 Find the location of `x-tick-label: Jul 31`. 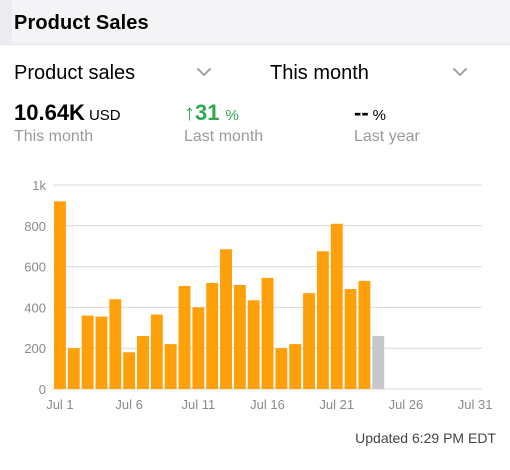

x-tick-label: Jul 31 is located at coordinates (475, 404).